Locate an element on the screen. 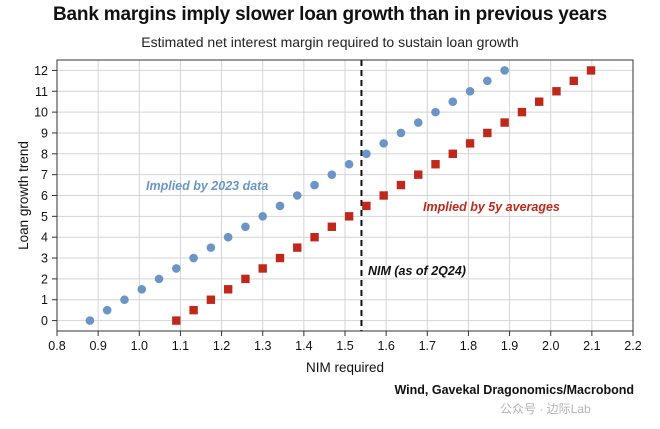 This screenshot has width=660, height=429. x-tick-label: 1.2 is located at coordinates (221, 346).